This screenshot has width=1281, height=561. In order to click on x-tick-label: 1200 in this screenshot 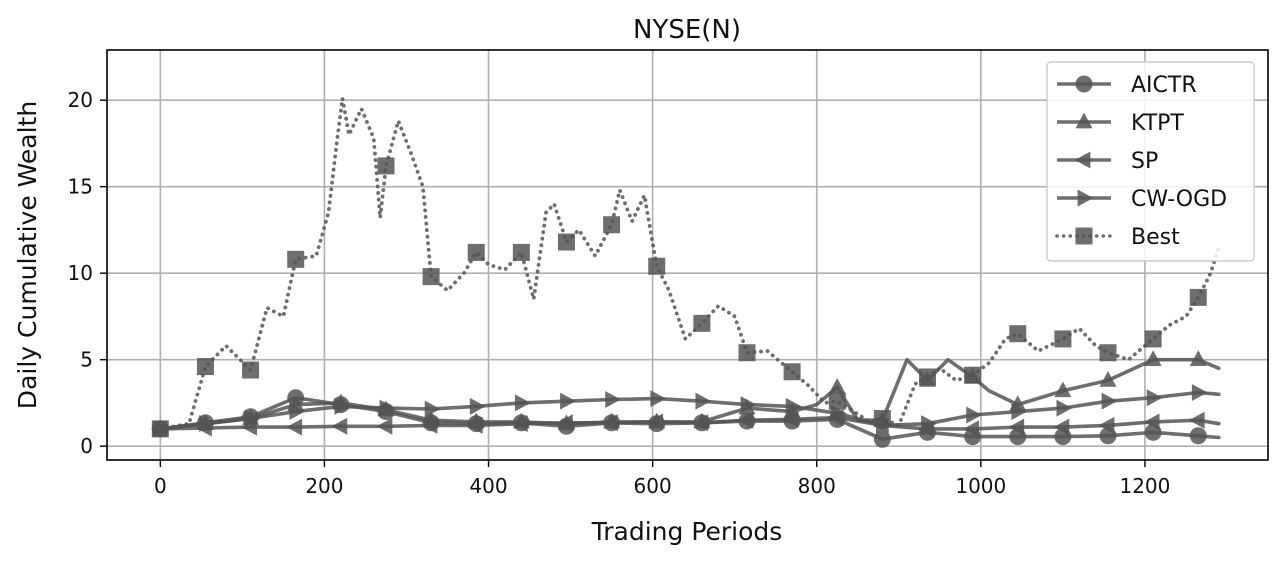, I will do `click(1144, 486)`.